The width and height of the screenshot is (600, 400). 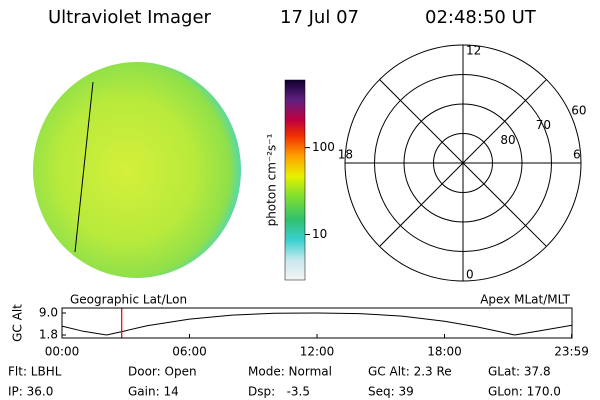 I want to click on info-field: Door: Open, so click(x=162, y=372).